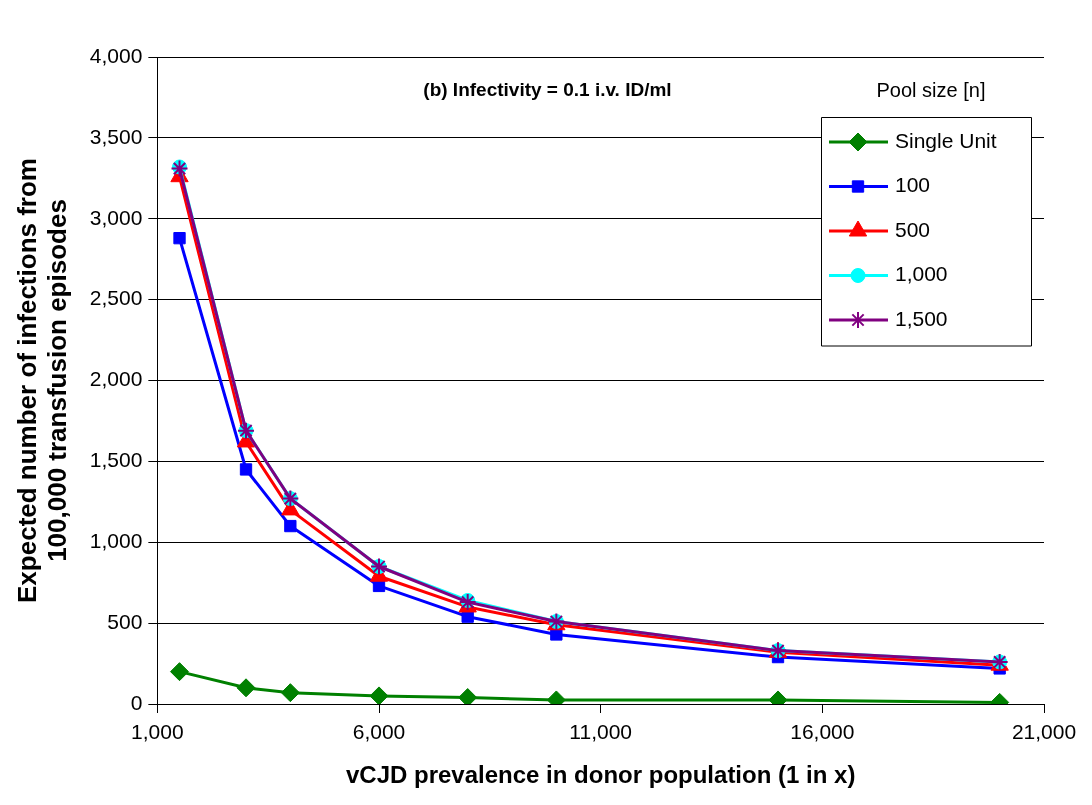  What do you see at coordinates (600, 775) in the screenshot?
I see `x-axis-title: vCJD prevalence in donor population (1 in x)` at bounding box center [600, 775].